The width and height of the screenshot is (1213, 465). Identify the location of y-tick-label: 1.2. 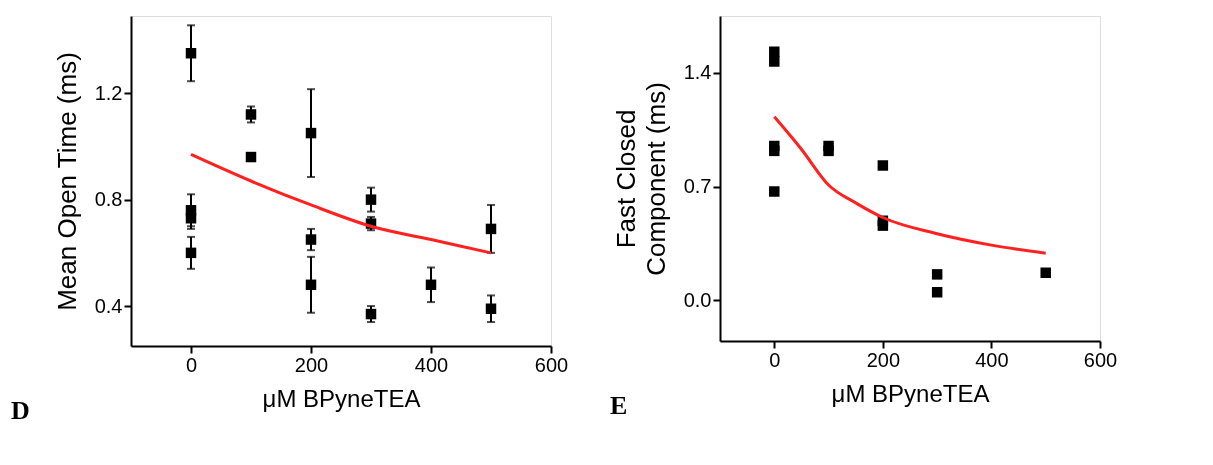
(108, 92).